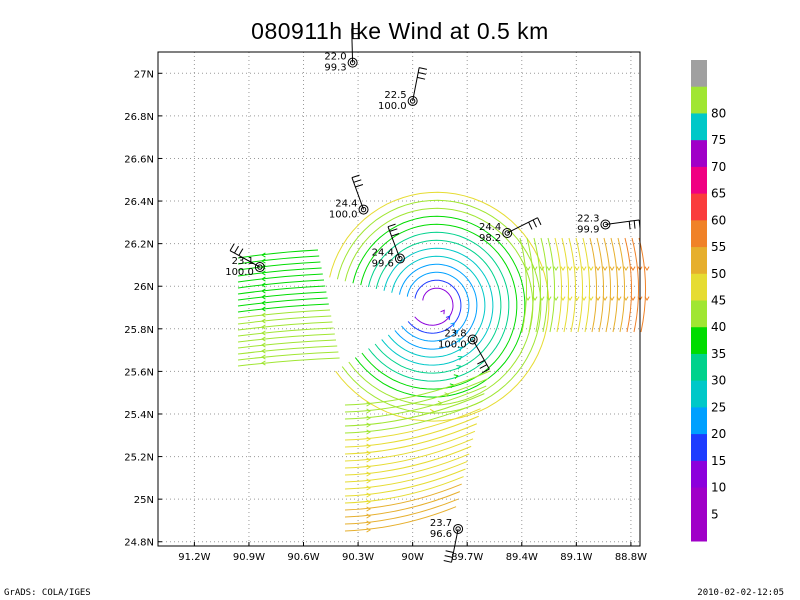 The width and height of the screenshot is (800, 600). Describe the element at coordinates (510, 230) in the screenshot. I see `station-plot: 24.498.2` at that location.